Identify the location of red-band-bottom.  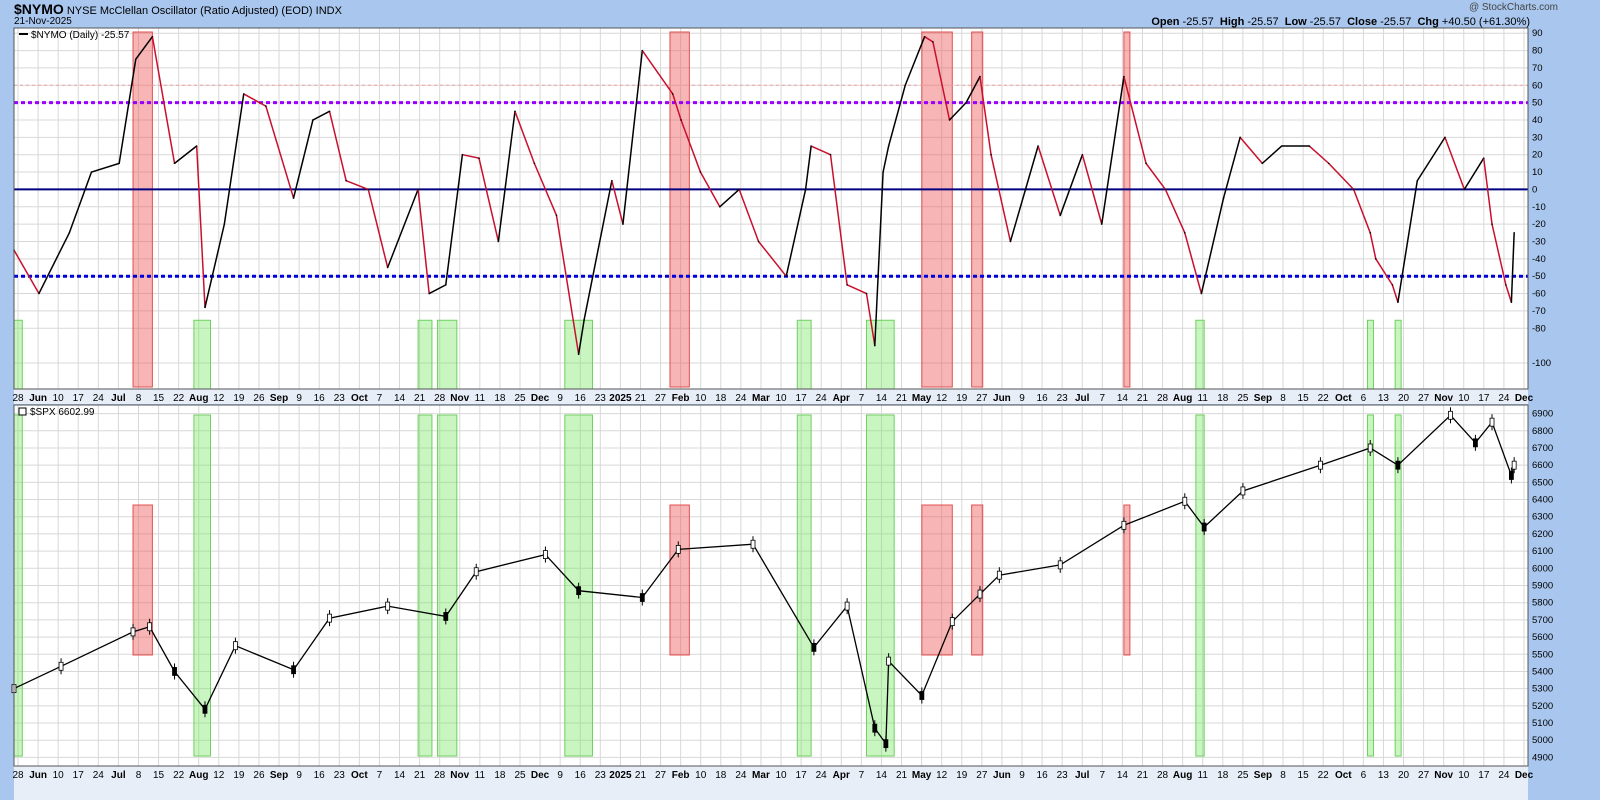
(977, 580).